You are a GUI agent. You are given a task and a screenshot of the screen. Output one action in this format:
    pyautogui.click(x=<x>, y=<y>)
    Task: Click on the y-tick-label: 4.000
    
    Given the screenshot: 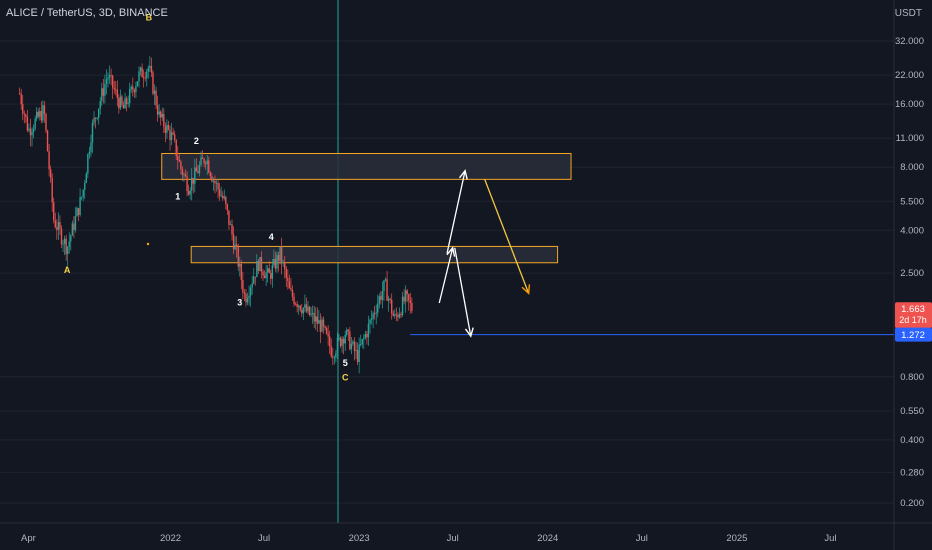 What is the action you would take?
    pyautogui.click(x=912, y=230)
    